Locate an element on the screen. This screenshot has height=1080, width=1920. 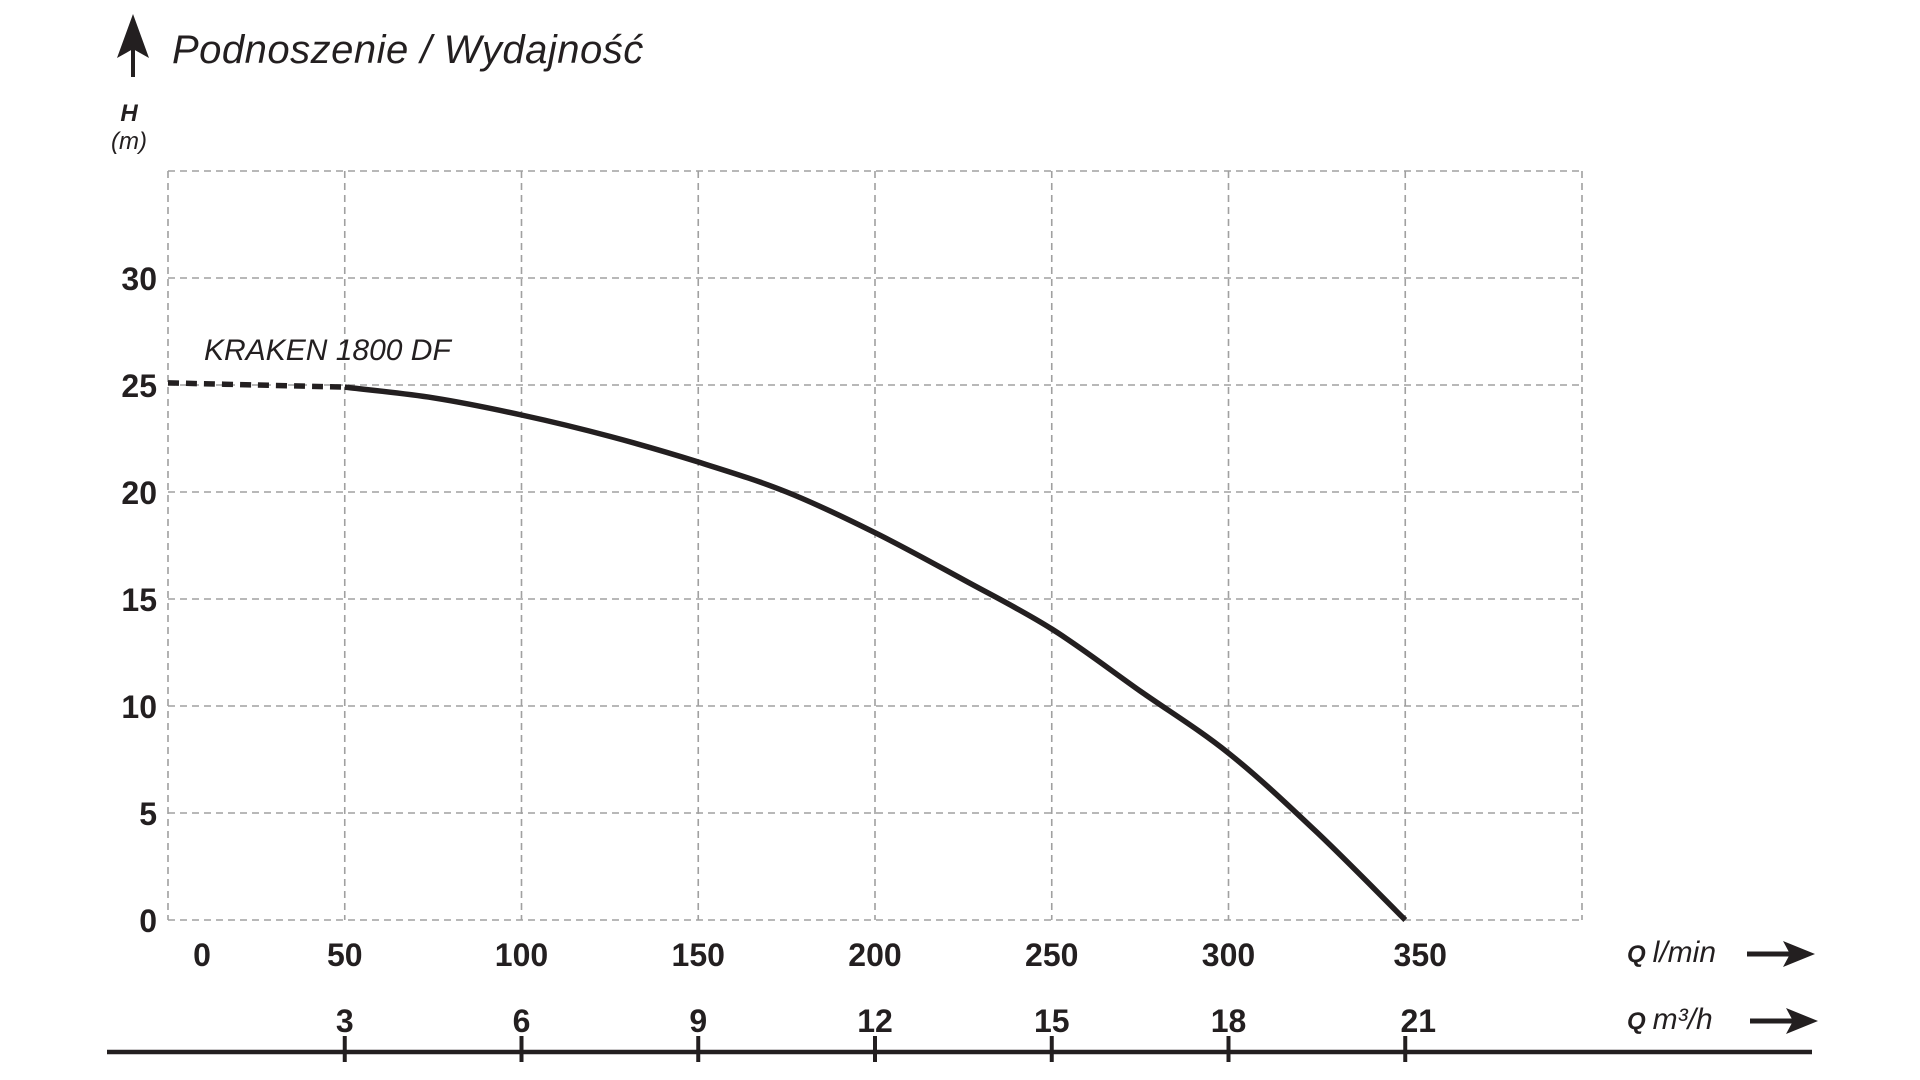
x1-tick-label: 0 is located at coordinates (202, 955).